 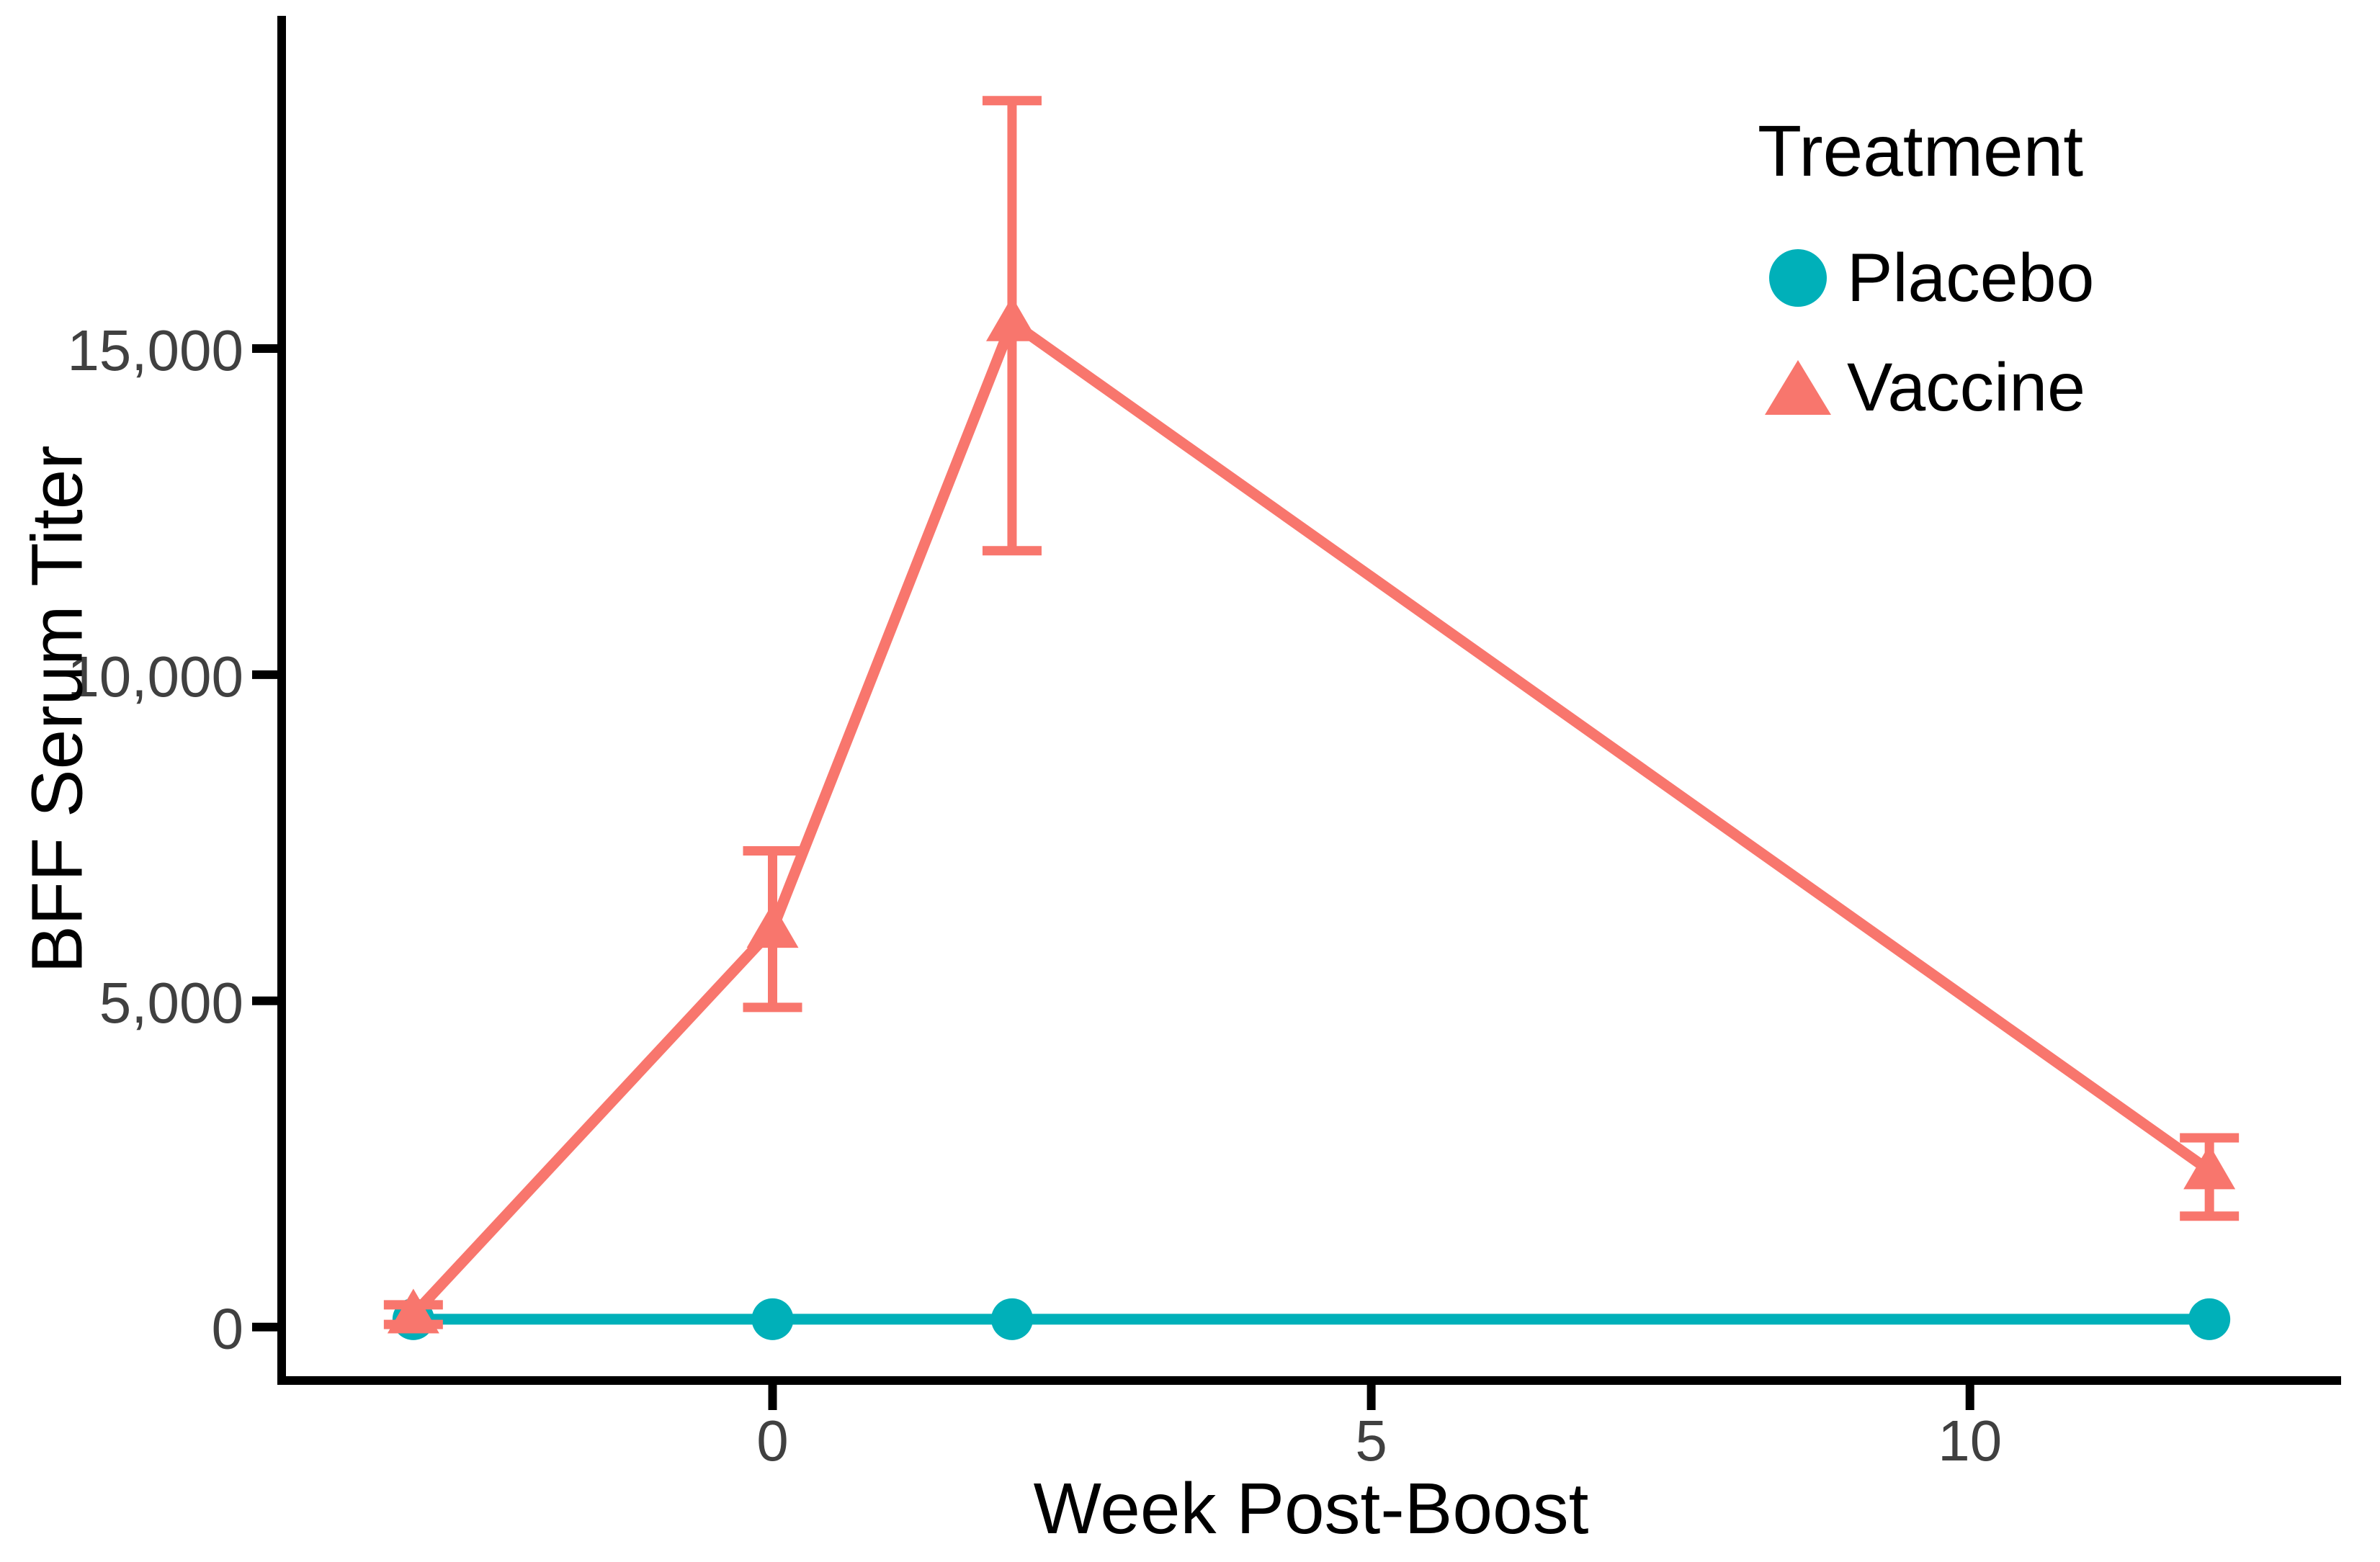 I want to click on legend-item-vaccine: Vaccine, so click(x=1926, y=388).